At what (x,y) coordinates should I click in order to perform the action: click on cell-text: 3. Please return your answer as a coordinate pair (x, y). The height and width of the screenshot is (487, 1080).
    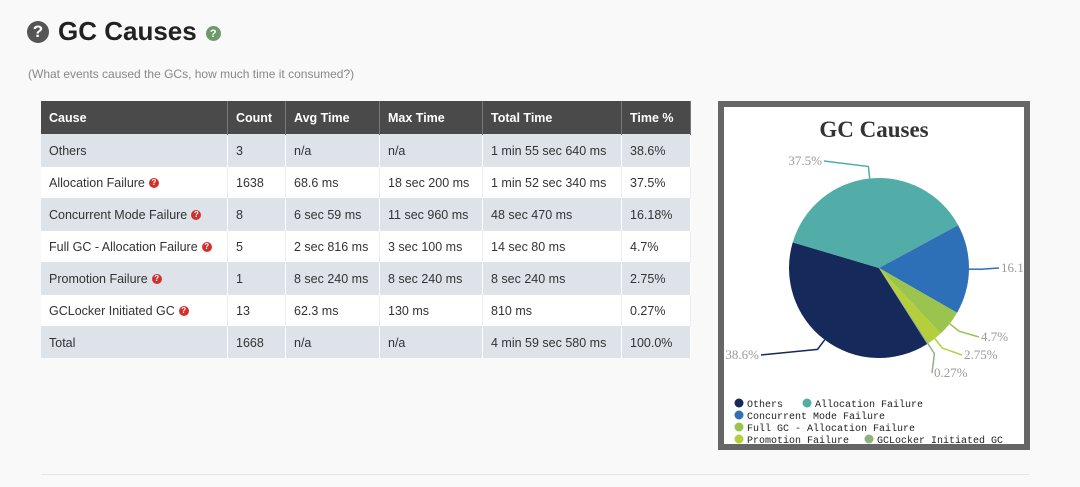
    Looking at the image, I should click on (239, 150).